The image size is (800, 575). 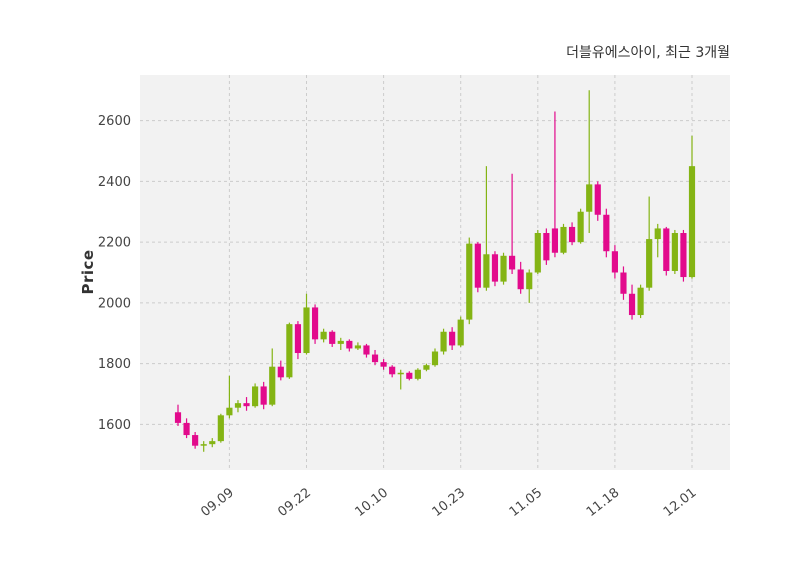 I want to click on x-tick-label: 11.05, so click(x=526, y=502).